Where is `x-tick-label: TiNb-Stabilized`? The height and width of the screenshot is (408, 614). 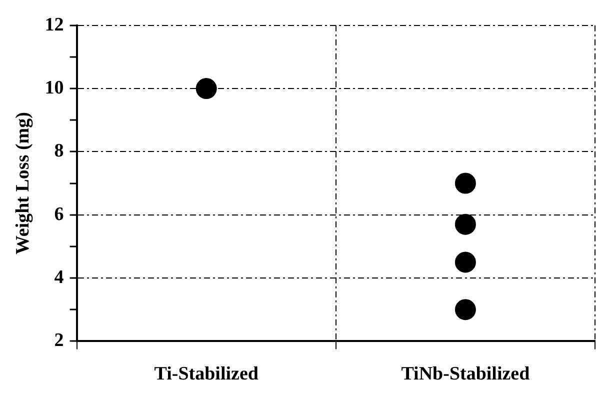 x-tick-label: TiNb-Stabilized is located at coordinates (465, 374).